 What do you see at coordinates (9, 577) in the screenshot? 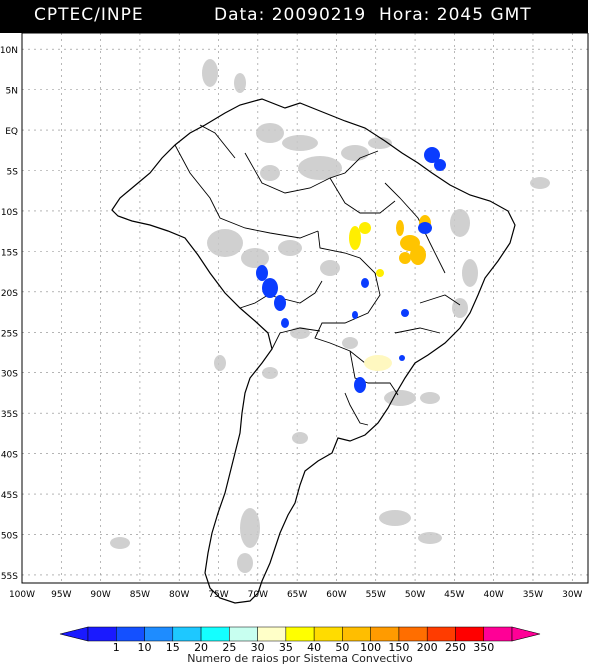
I see `lat-label: 55S` at bounding box center [9, 577].